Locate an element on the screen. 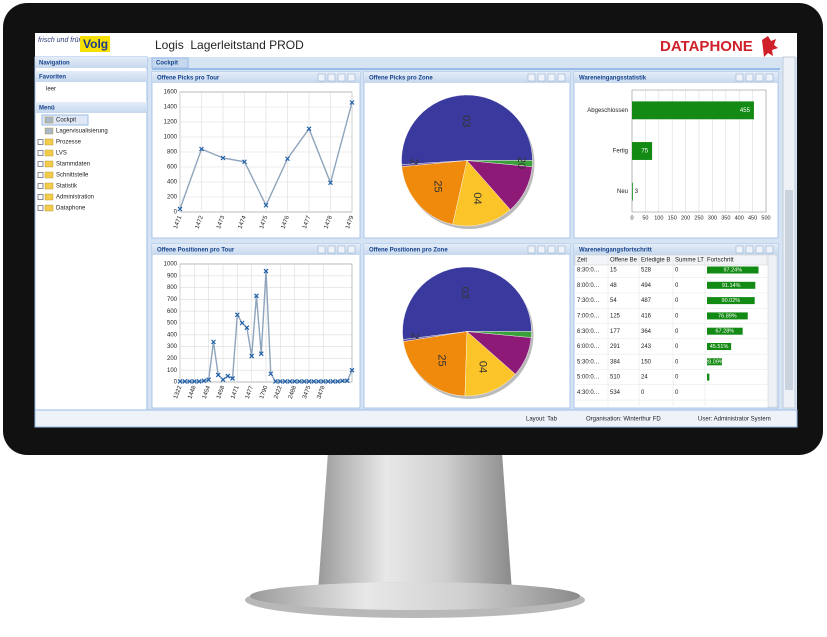 This screenshot has height=637, width=827. y-tick-label: 200 is located at coordinates (172, 198).